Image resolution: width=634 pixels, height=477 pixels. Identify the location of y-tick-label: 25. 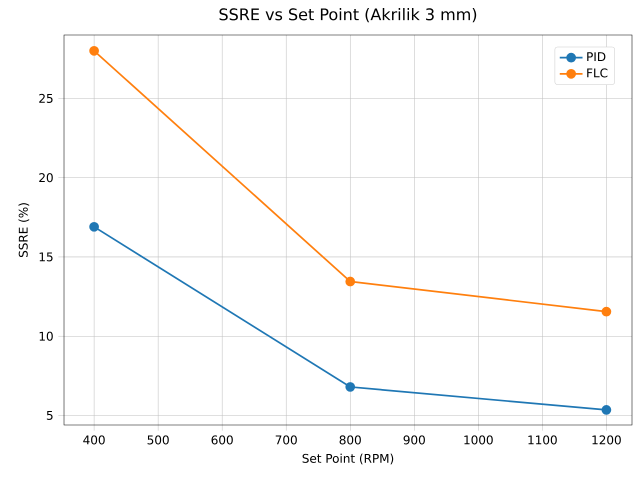
(46, 98).